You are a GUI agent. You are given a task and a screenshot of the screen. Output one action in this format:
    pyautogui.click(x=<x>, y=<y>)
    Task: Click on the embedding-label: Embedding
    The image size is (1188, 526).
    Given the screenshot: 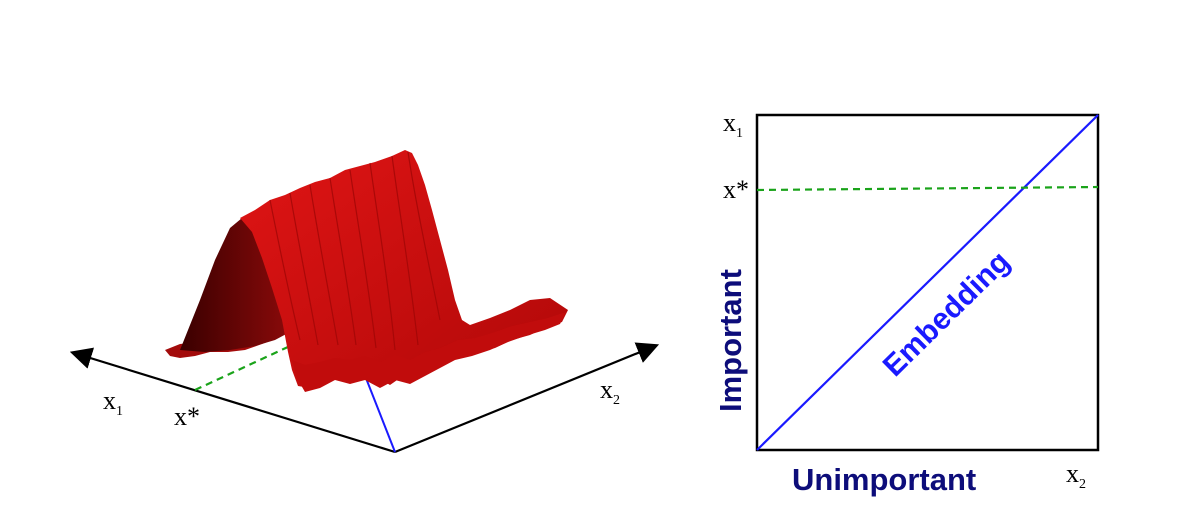 What is the action you would take?
    pyautogui.click(x=947, y=314)
    